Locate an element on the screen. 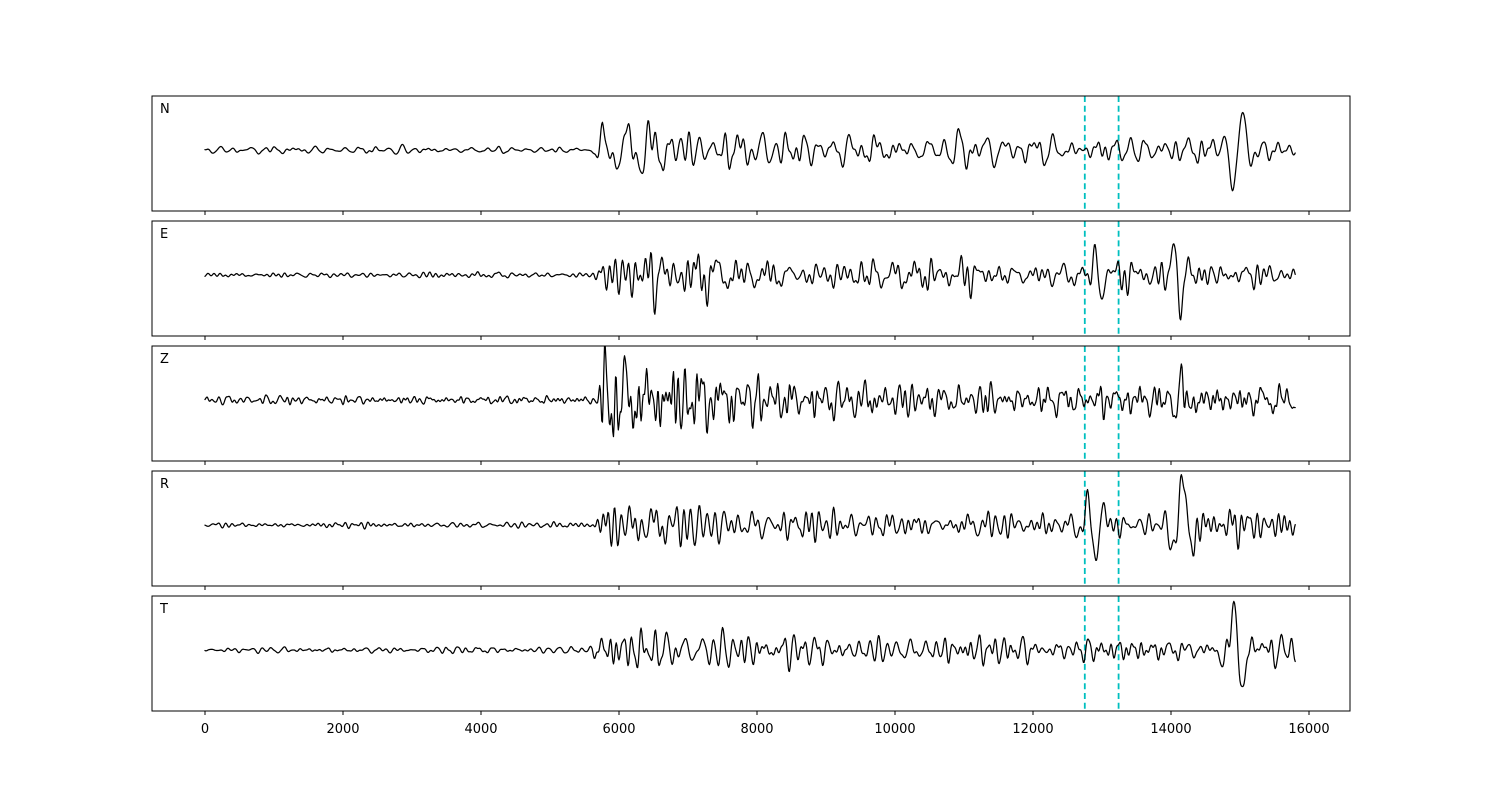 This screenshot has width=1500, height=804. trace-E is located at coordinates (750, 282).